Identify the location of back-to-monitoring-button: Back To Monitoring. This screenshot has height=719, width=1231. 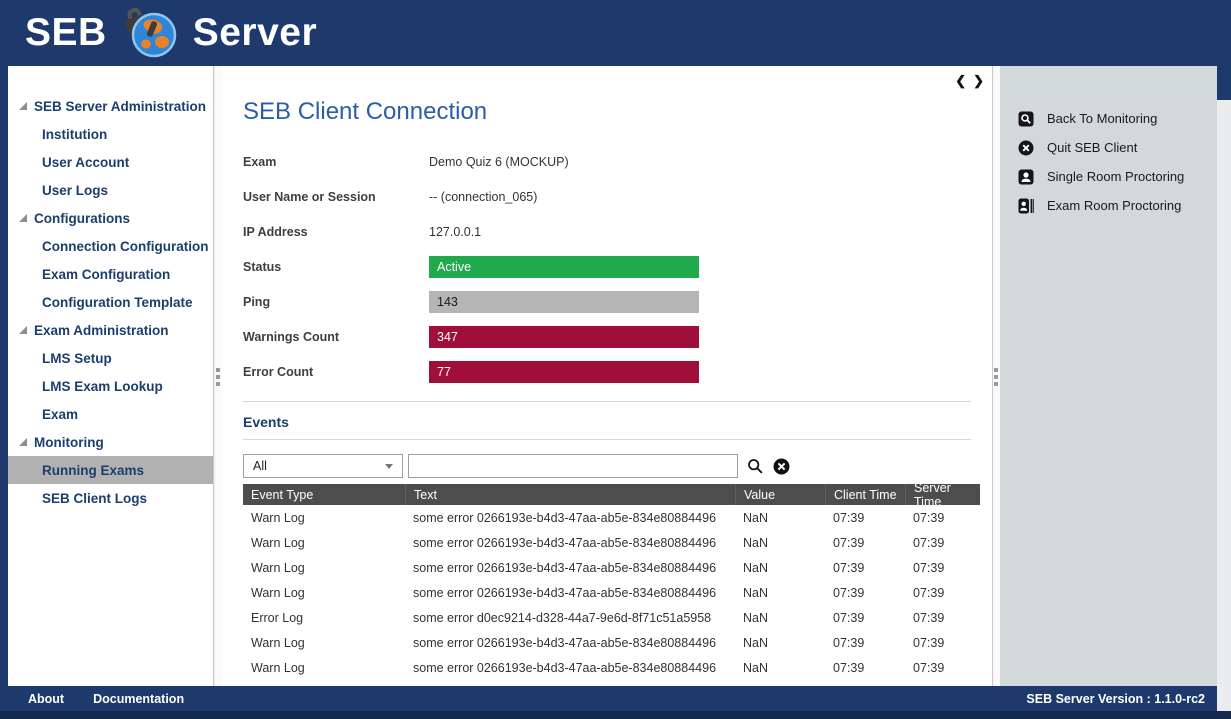
(1108, 118).